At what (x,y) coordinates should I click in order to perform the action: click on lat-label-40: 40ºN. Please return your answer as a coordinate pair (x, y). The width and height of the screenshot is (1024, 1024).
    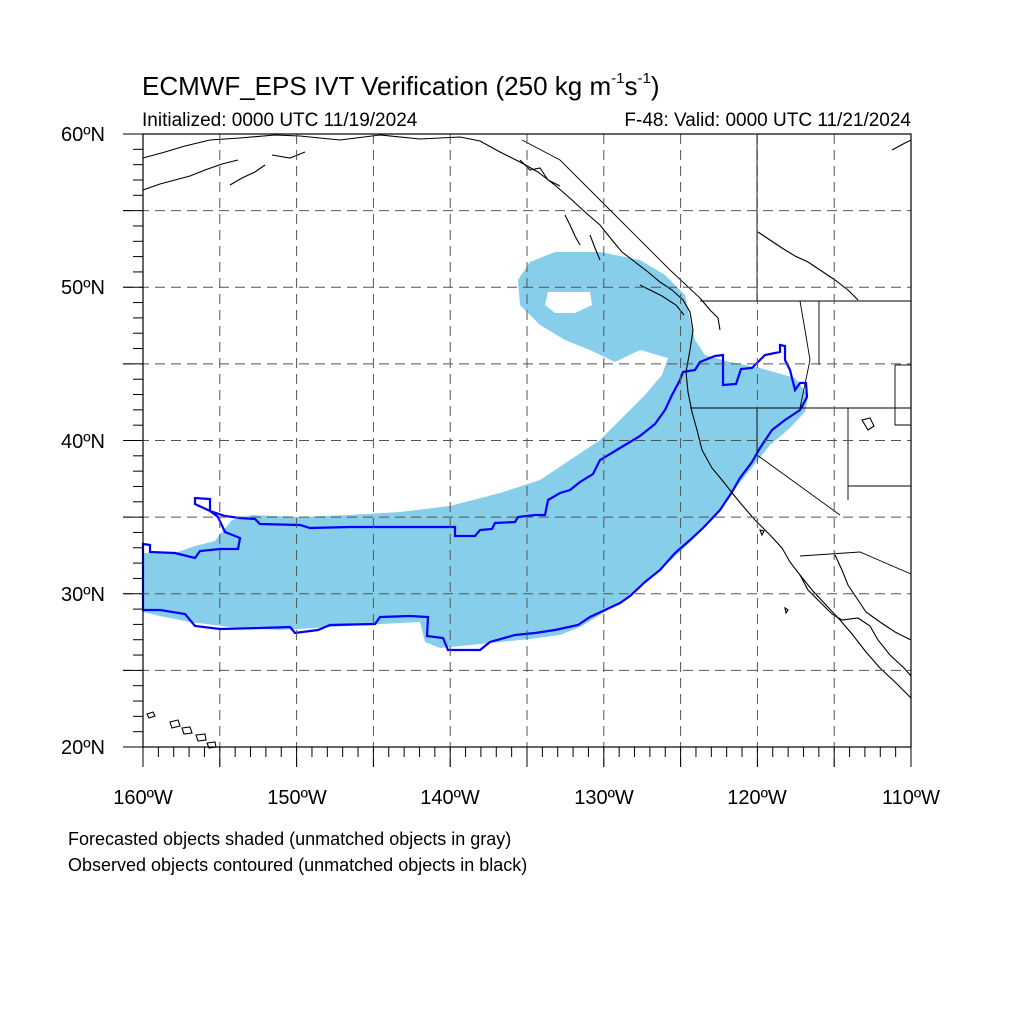
    Looking at the image, I should click on (83, 442).